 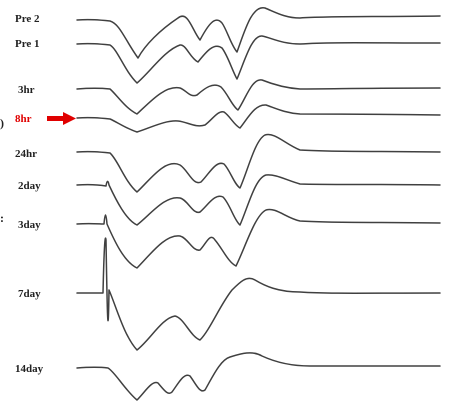 I want to click on trace-label-pre2: Pre 2, so click(x=27, y=19).